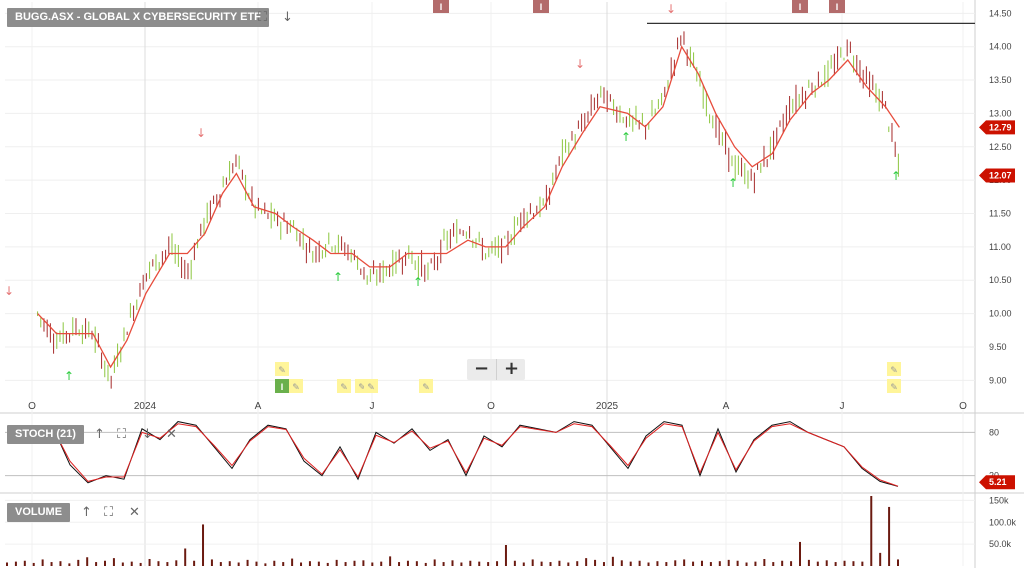  What do you see at coordinates (1000, 147) in the screenshot?
I see `price-tick-label: 12.50` at bounding box center [1000, 147].